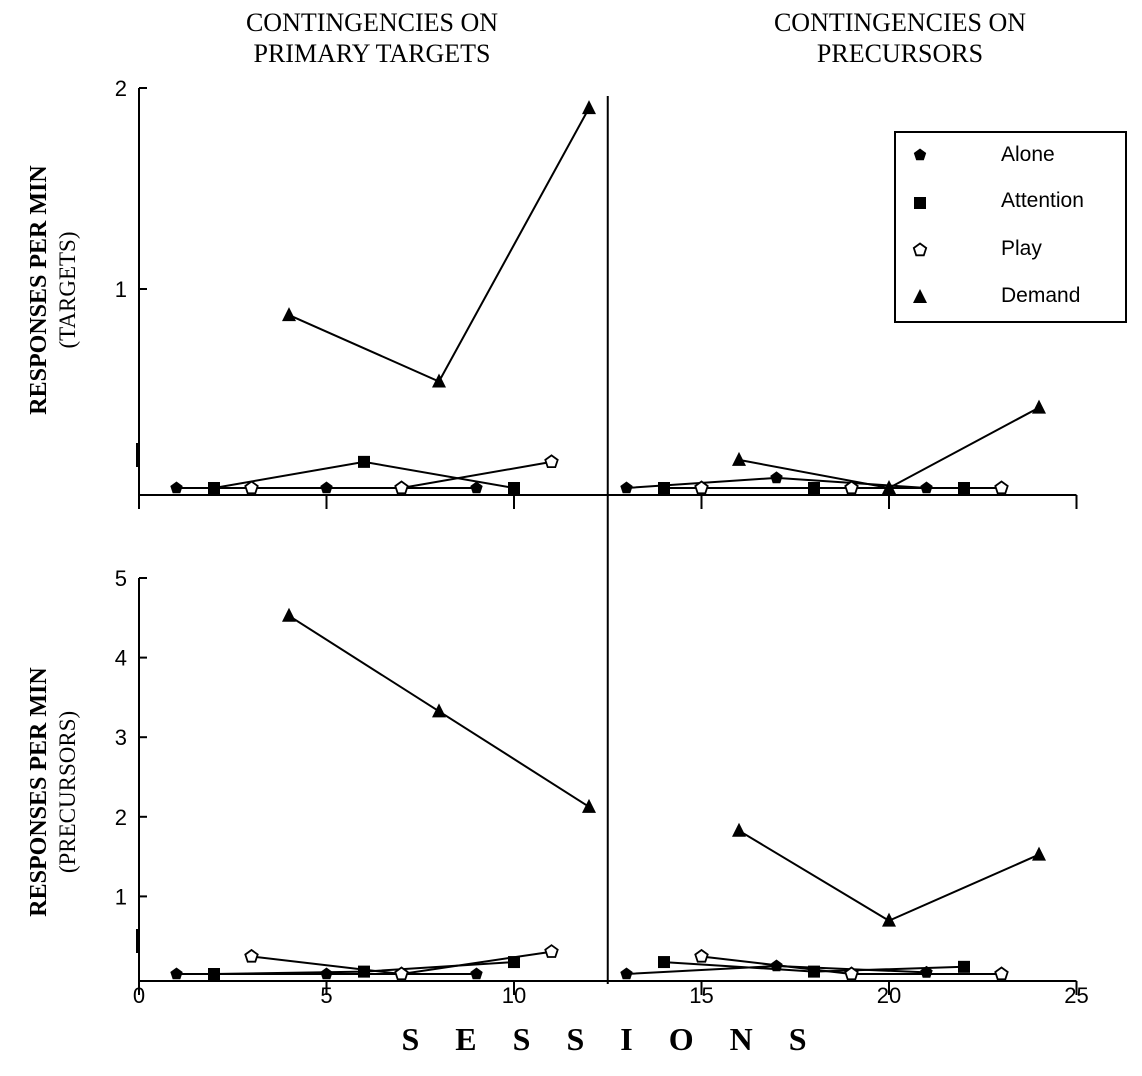 The height and width of the screenshot is (1076, 1142). Describe the element at coordinates (326, 995) in the screenshot. I see `x-tick-label: 5` at that location.